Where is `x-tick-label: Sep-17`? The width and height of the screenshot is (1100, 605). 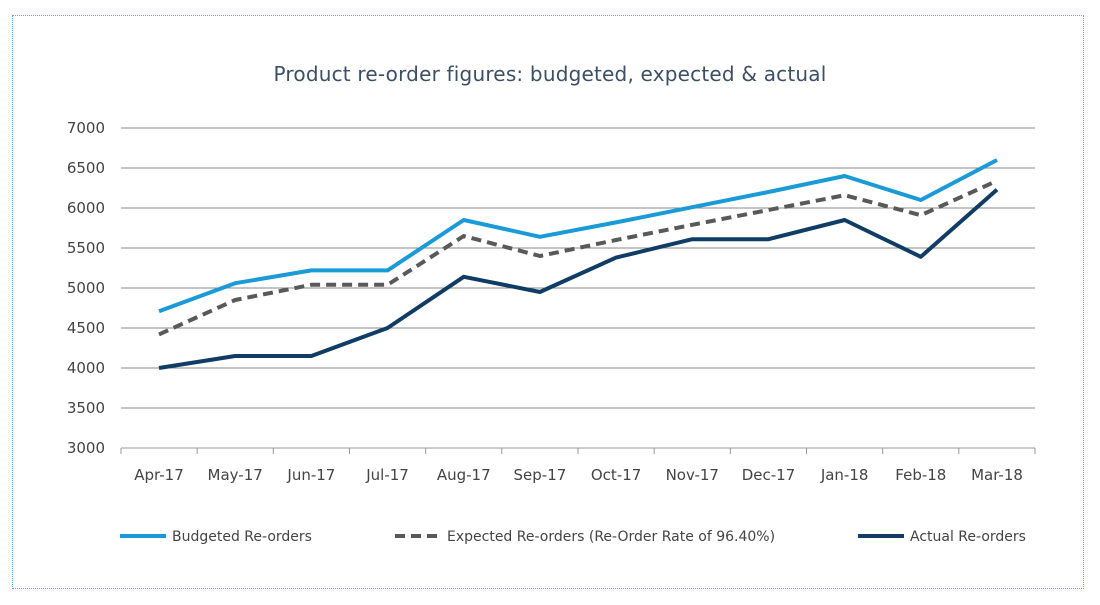 x-tick-label: Sep-17 is located at coordinates (540, 475).